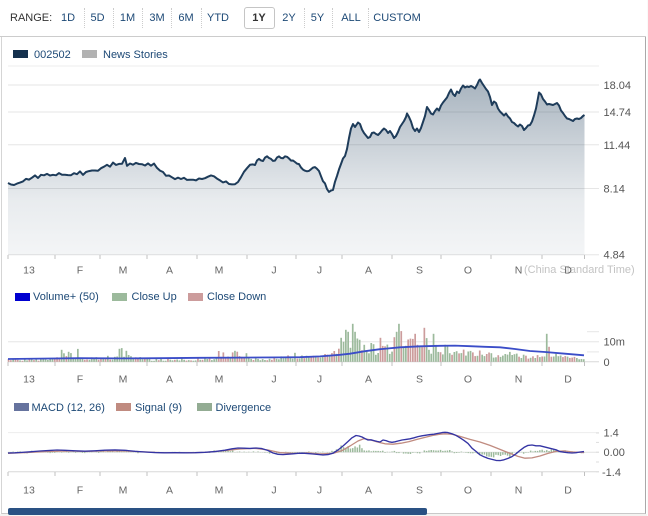  I want to click on svg-text: 14.74, so click(618, 113).